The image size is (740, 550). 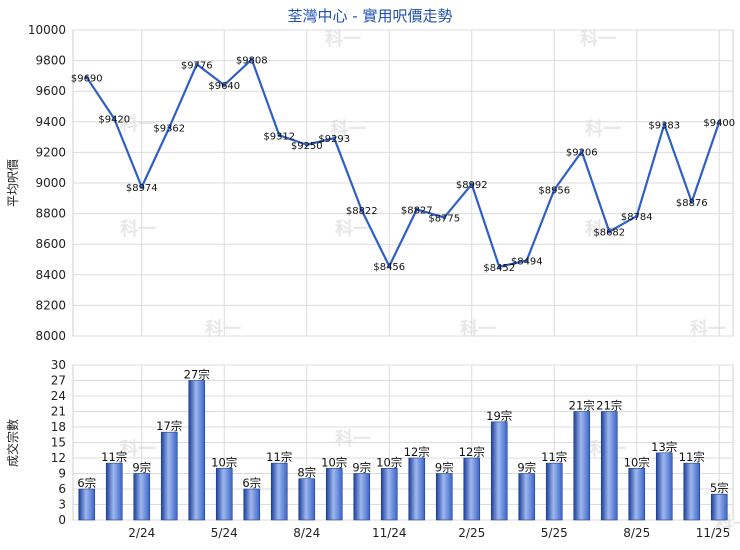 I want to click on price-y-tick-label: 8600, so click(x=50, y=244).